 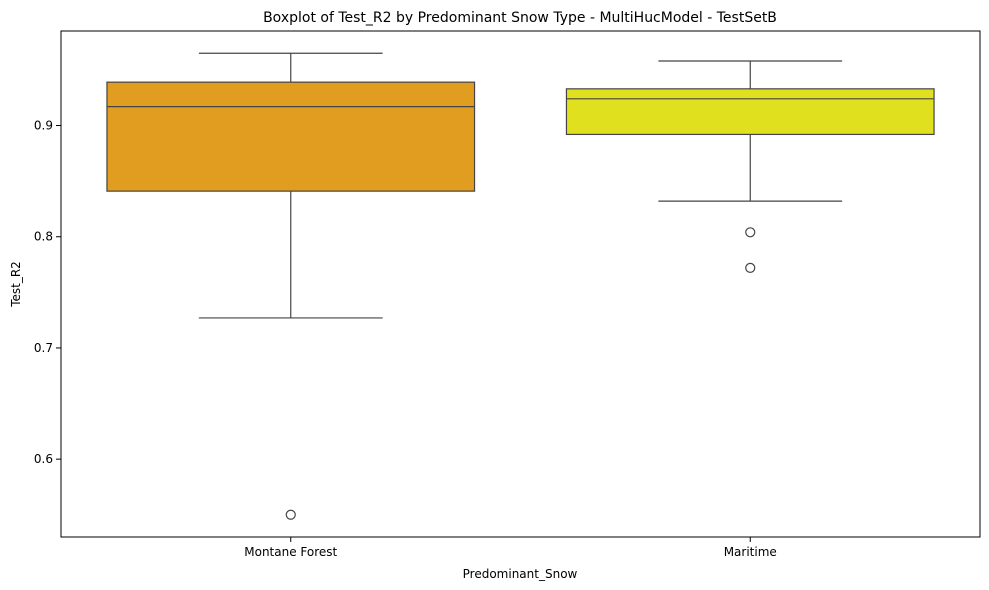 What do you see at coordinates (43, 348) in the screenshot?
I see `y-tick-label: 0.7` at bounding box center [43, 348].